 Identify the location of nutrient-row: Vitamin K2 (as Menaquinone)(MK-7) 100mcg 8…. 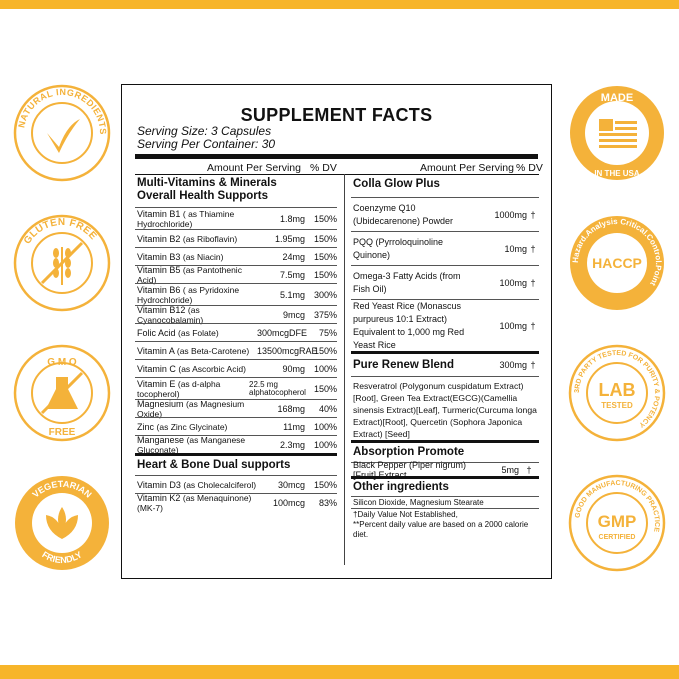
(236, 503).